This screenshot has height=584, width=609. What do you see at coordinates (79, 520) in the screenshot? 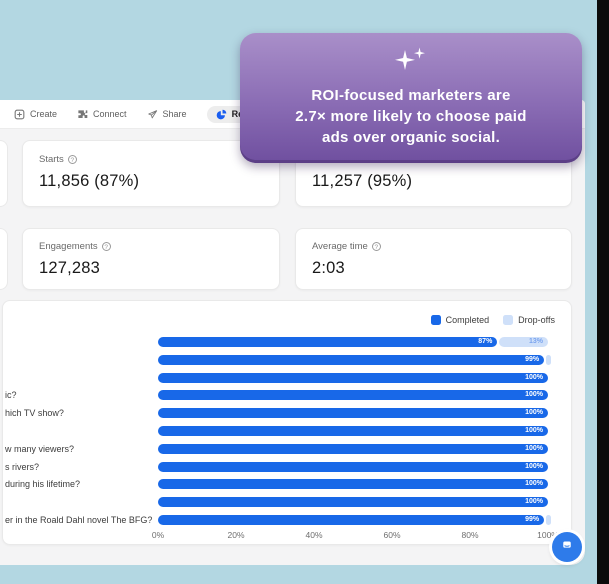
I see `question-label: er in the Roald Dahl novel The BFG?` at bounding box center [79, 520].